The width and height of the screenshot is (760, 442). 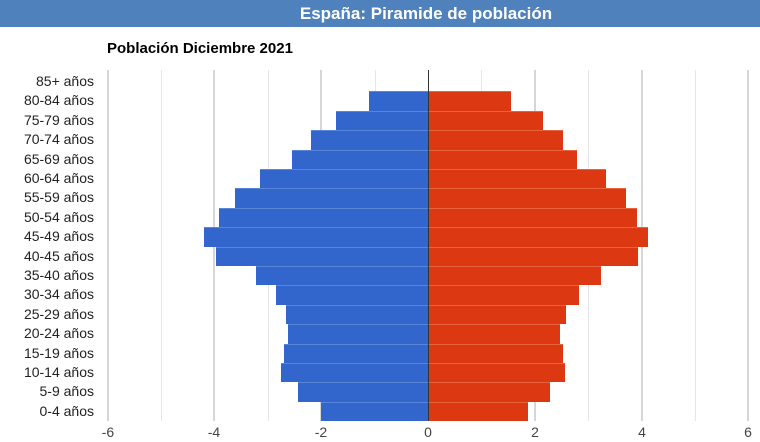 What do you see at coordinates (58, 197) in the screenshot?
I see `y-axis-label: 55-59 años` at bounding box center [58, 197].